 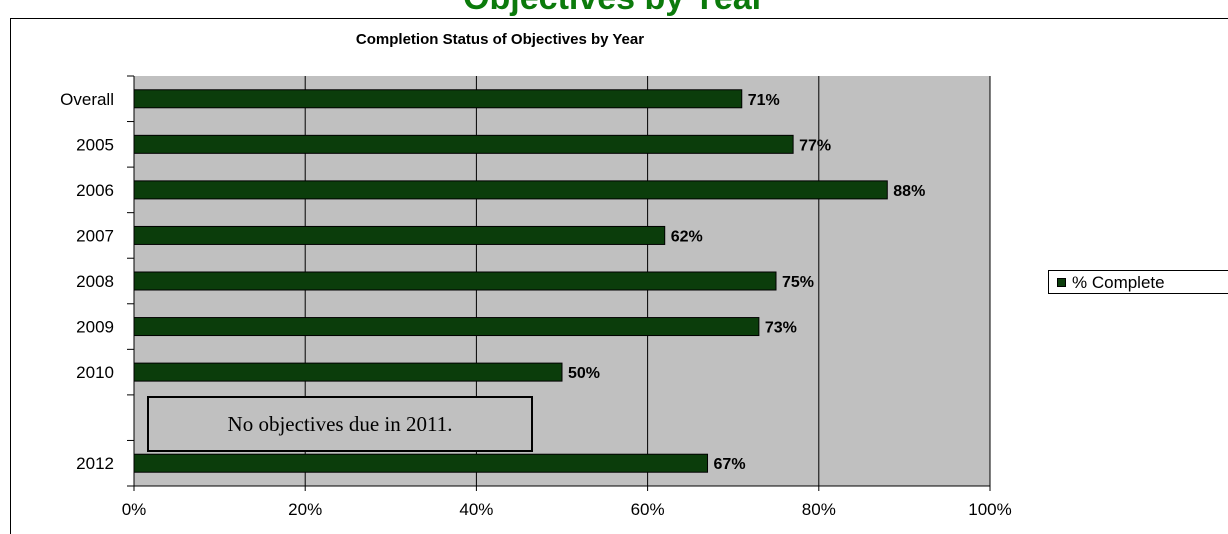 I want to click on data-label: 88%, so click(x=909, y=191).